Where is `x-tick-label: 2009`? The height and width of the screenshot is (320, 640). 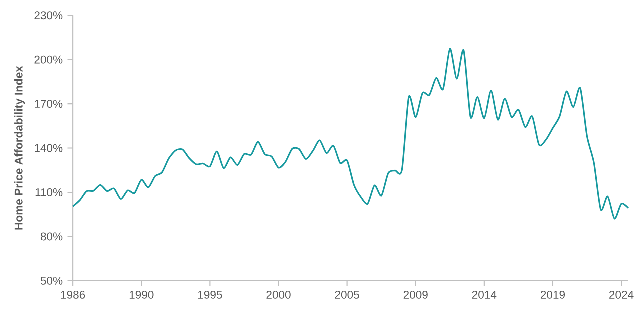 x-tick-label: 2009 is located at coordinates (416, 294).